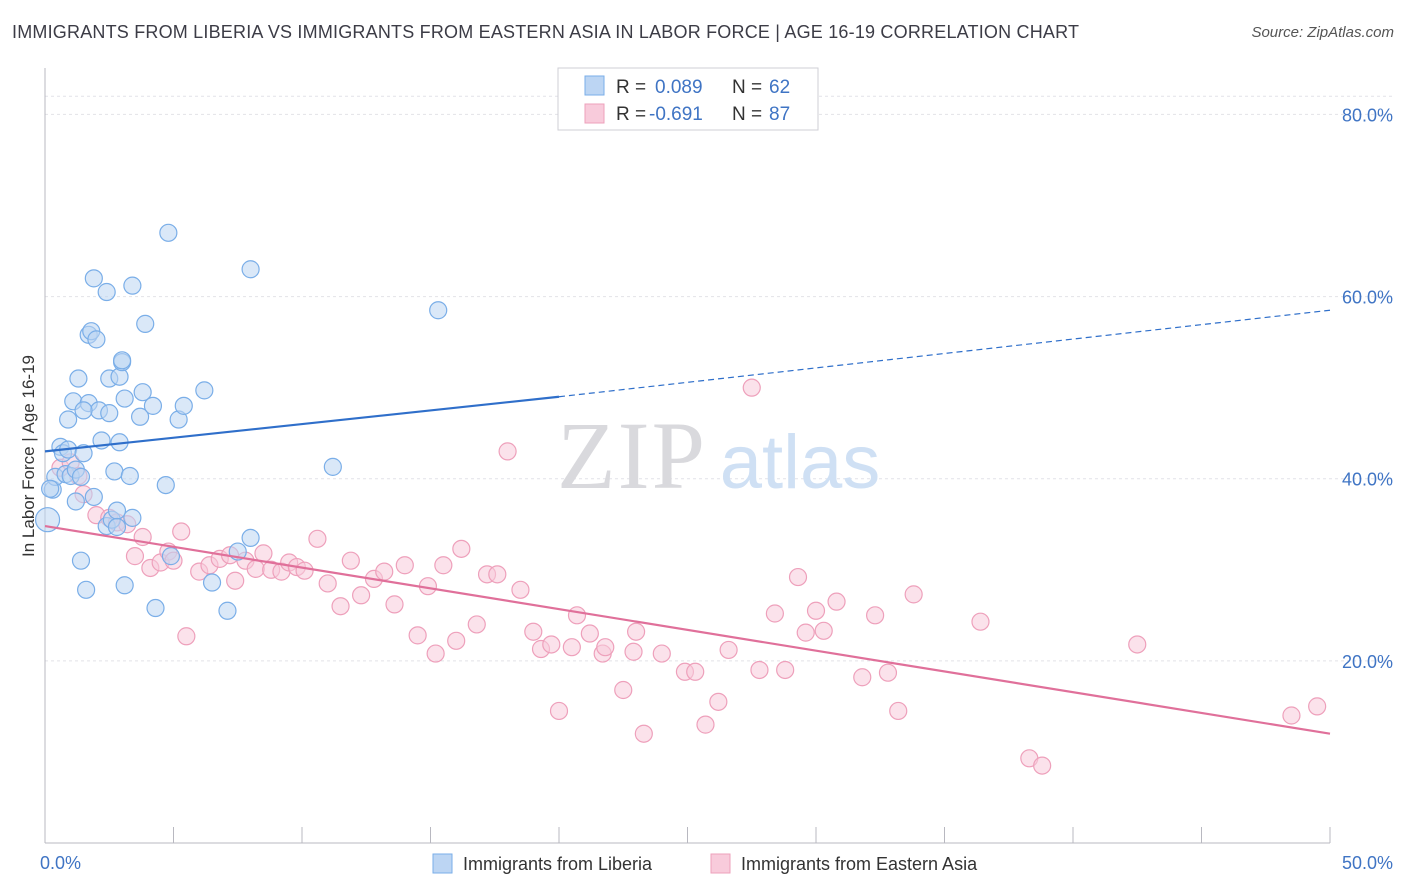 The image size is (1406, 892). Describe the element at coordinates (859, 864) in the screenshot. I see `bottom-legend-label-eastern-asia: Immigrants from Eastern Asia` at that location.